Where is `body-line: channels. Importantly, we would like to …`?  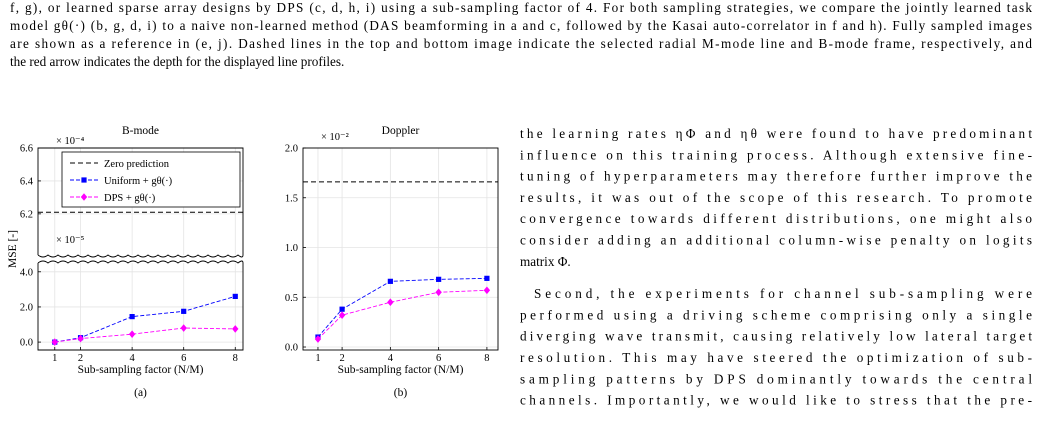 body-line: channels. Importantly, we would like to … is located at coordinates (776, 400).